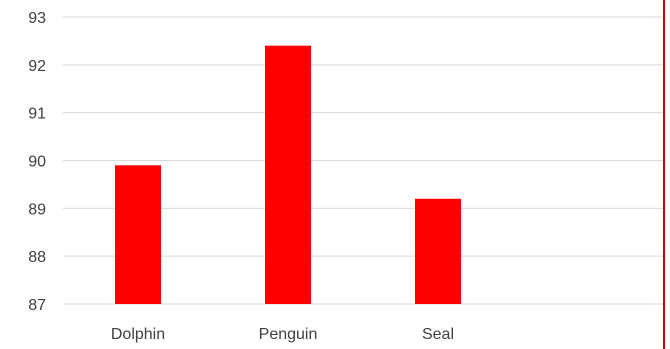  I want to click on y-tick-label: 91, so click(37, 114).